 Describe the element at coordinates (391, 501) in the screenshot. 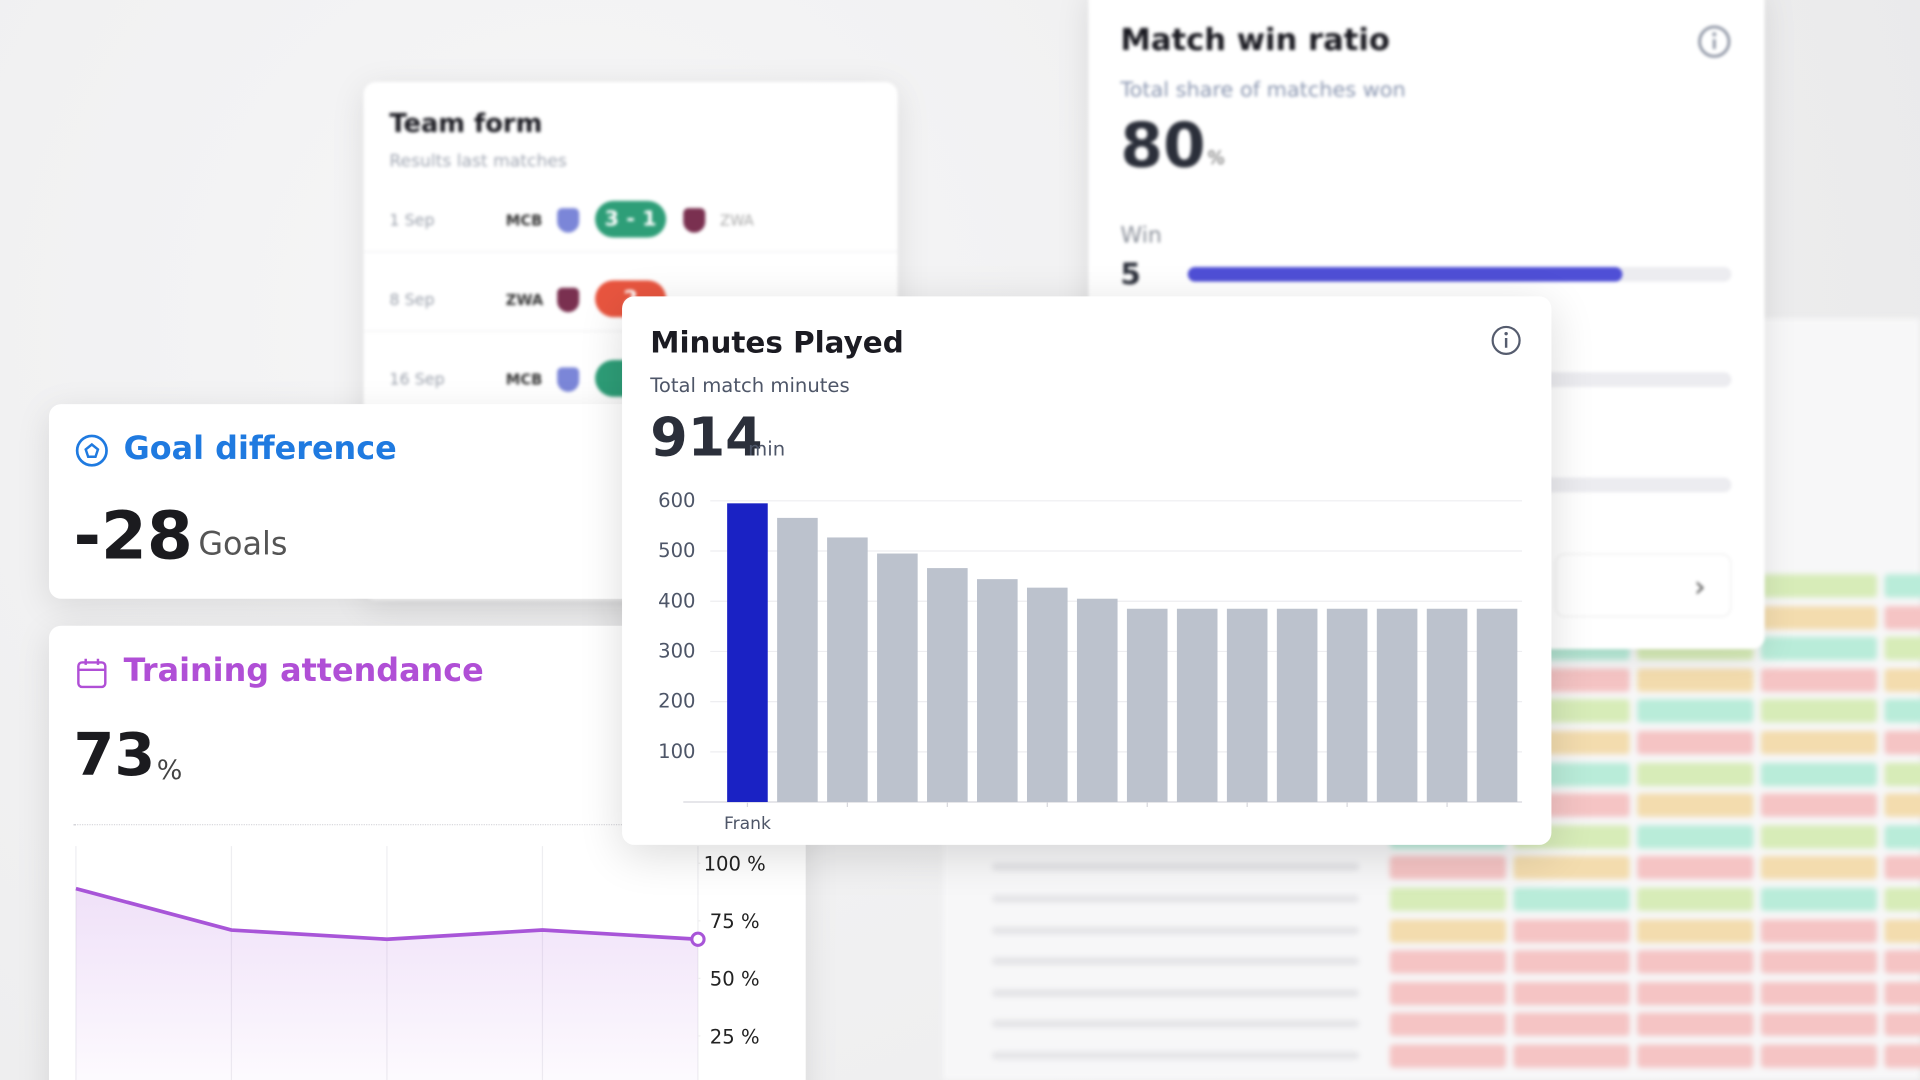

I see `goal-difference-card: Goal difference -28 Goals` at that location.